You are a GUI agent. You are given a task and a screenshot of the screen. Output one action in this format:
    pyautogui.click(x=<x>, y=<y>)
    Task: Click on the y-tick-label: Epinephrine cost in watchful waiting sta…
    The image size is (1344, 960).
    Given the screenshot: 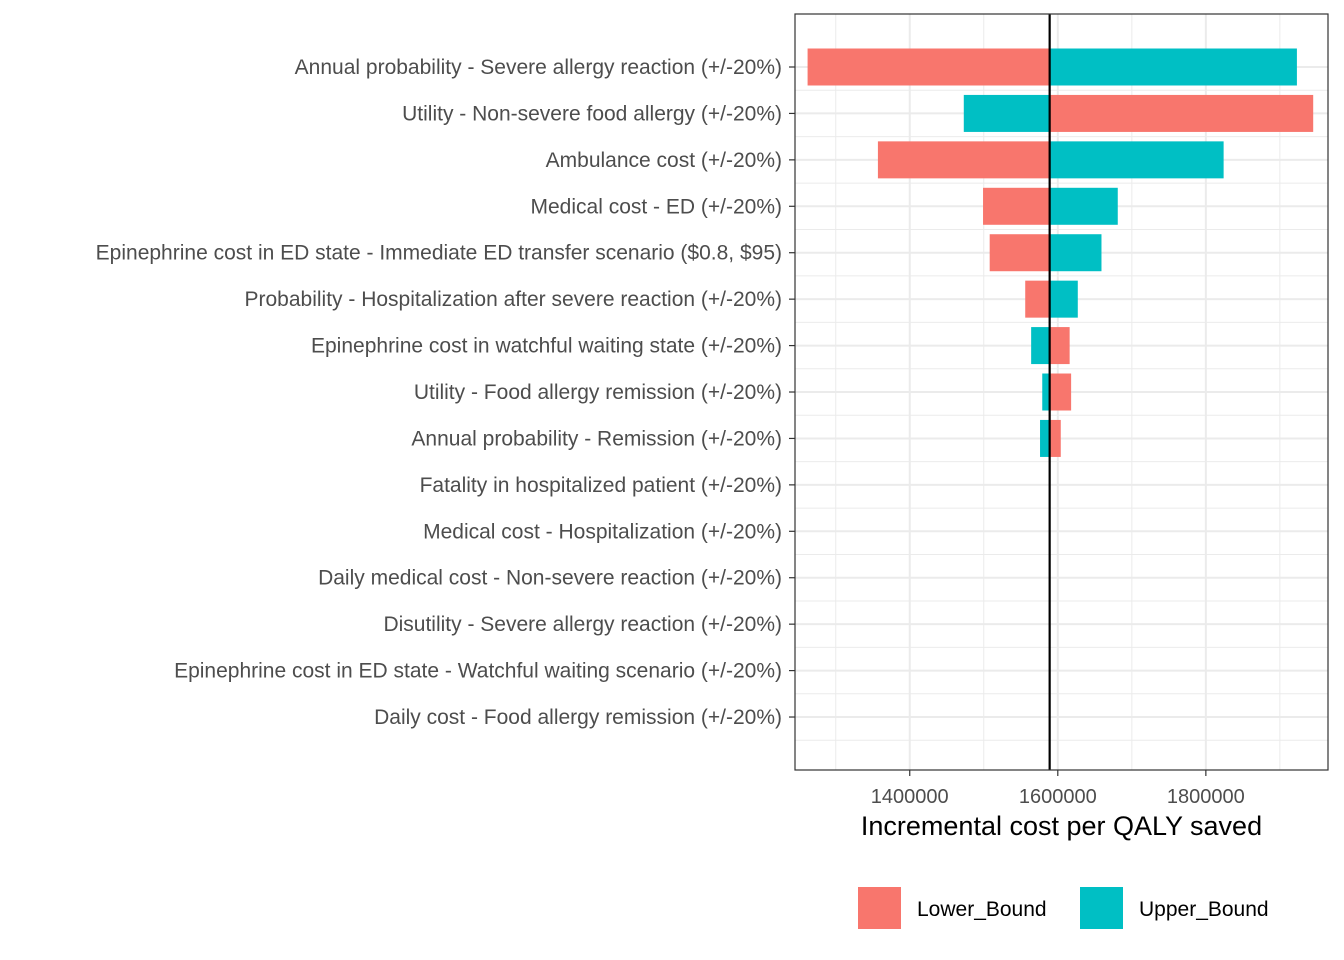 What is the action you would take?
    pyautogui.click(x=546, y=346)
    